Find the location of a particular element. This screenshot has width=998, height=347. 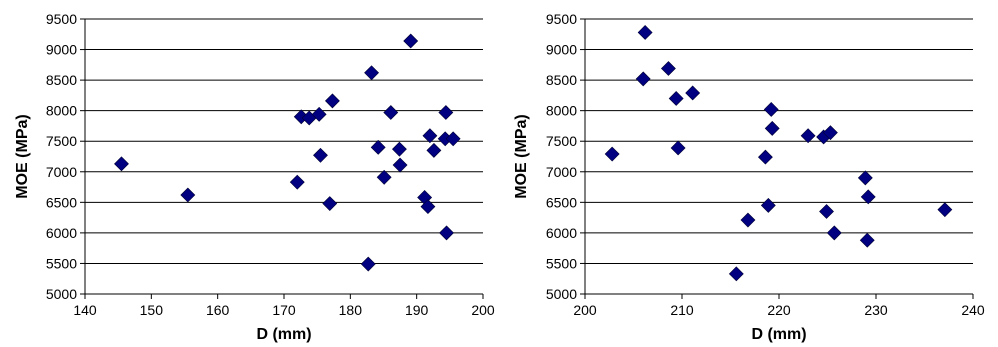

x-tick-label: 240 is located at coordinates (973, 310).